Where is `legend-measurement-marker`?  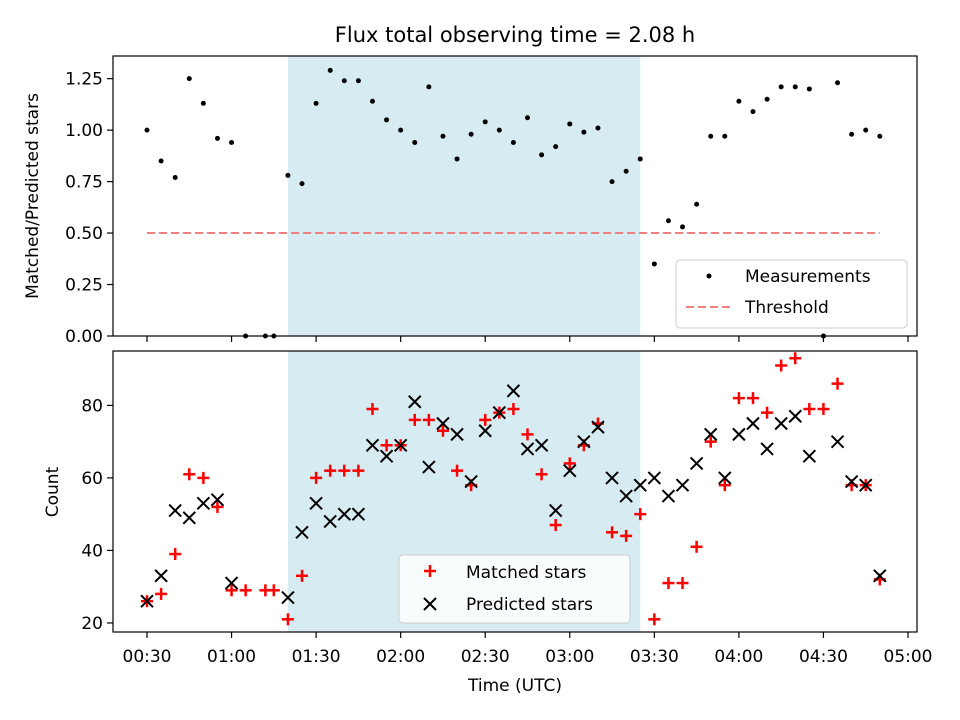 legend-measurement-marker is located at coordinates (709, 276).